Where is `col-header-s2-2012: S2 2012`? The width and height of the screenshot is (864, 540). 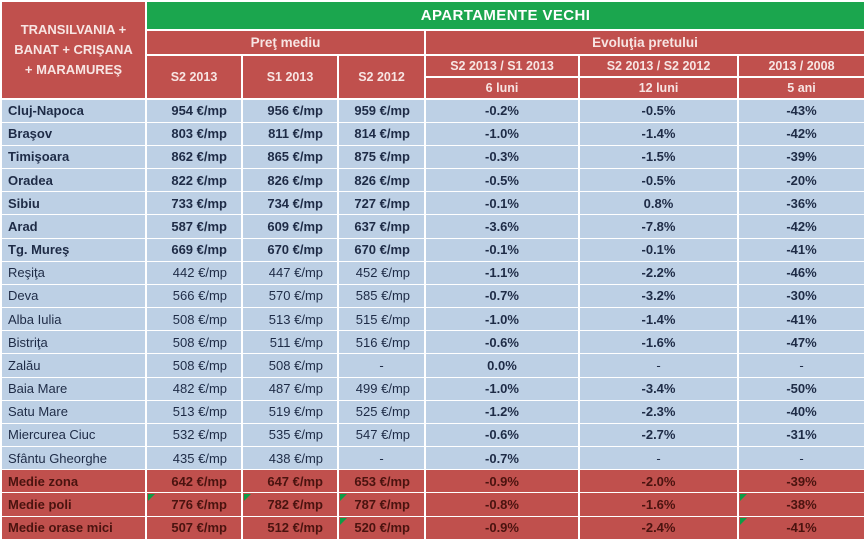
col-header-s2-2012: S2 2012 is located at coordinates (381, 77).